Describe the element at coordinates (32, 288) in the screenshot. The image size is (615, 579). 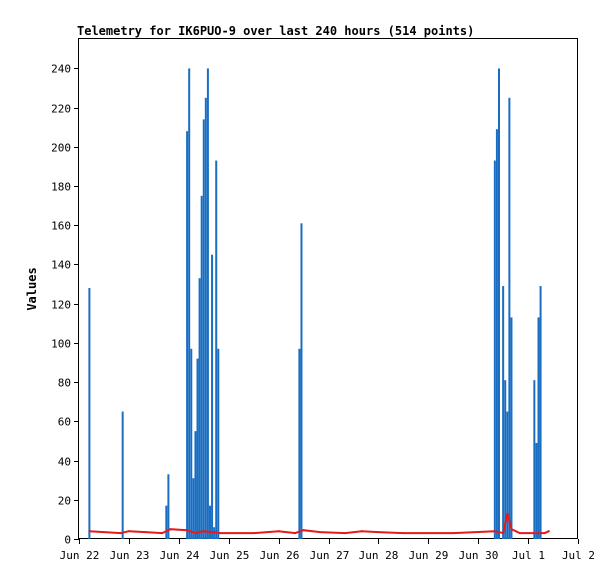
I see `y-axis-label: Values` at that location.